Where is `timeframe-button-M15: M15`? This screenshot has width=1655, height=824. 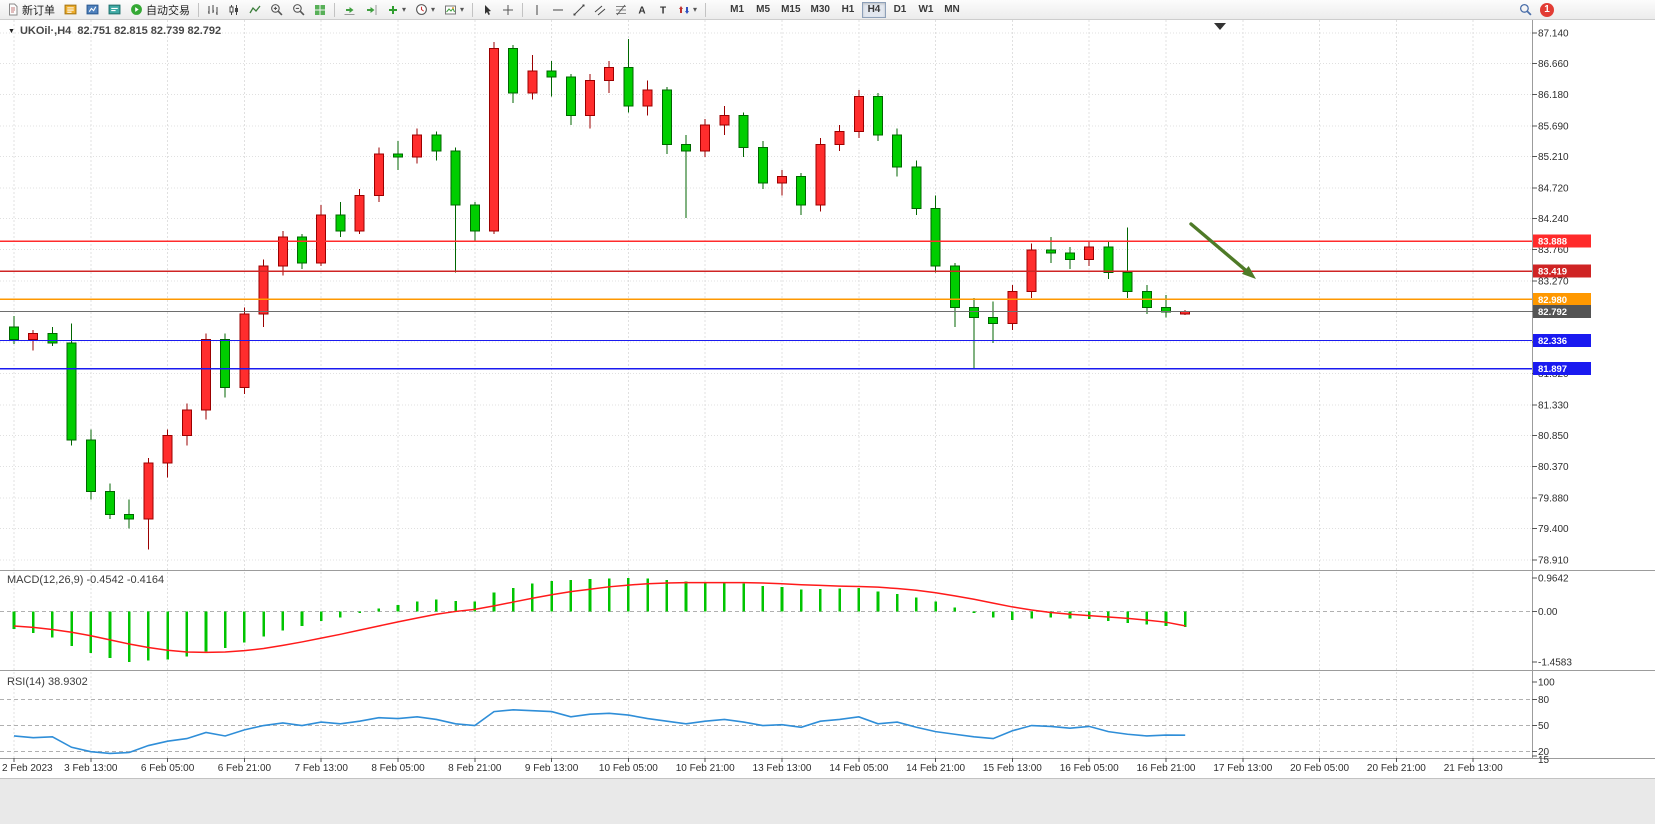 timeframe-button-M15: M15 is located at coordinates (790, 10).